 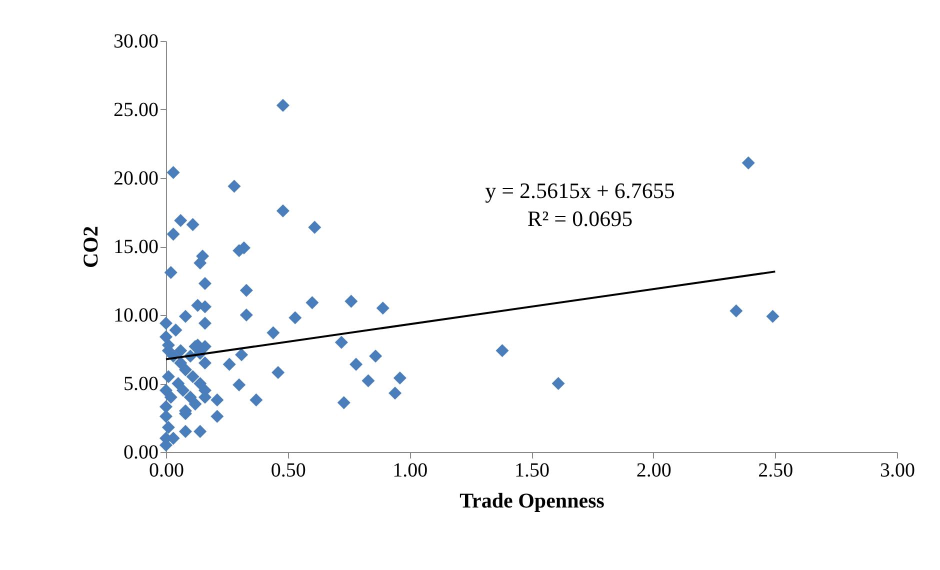 What do you see at coordinates (776, 471) in the screenshot?
I see `x-tick-label: 2.50` at bounding box center [776, 471].